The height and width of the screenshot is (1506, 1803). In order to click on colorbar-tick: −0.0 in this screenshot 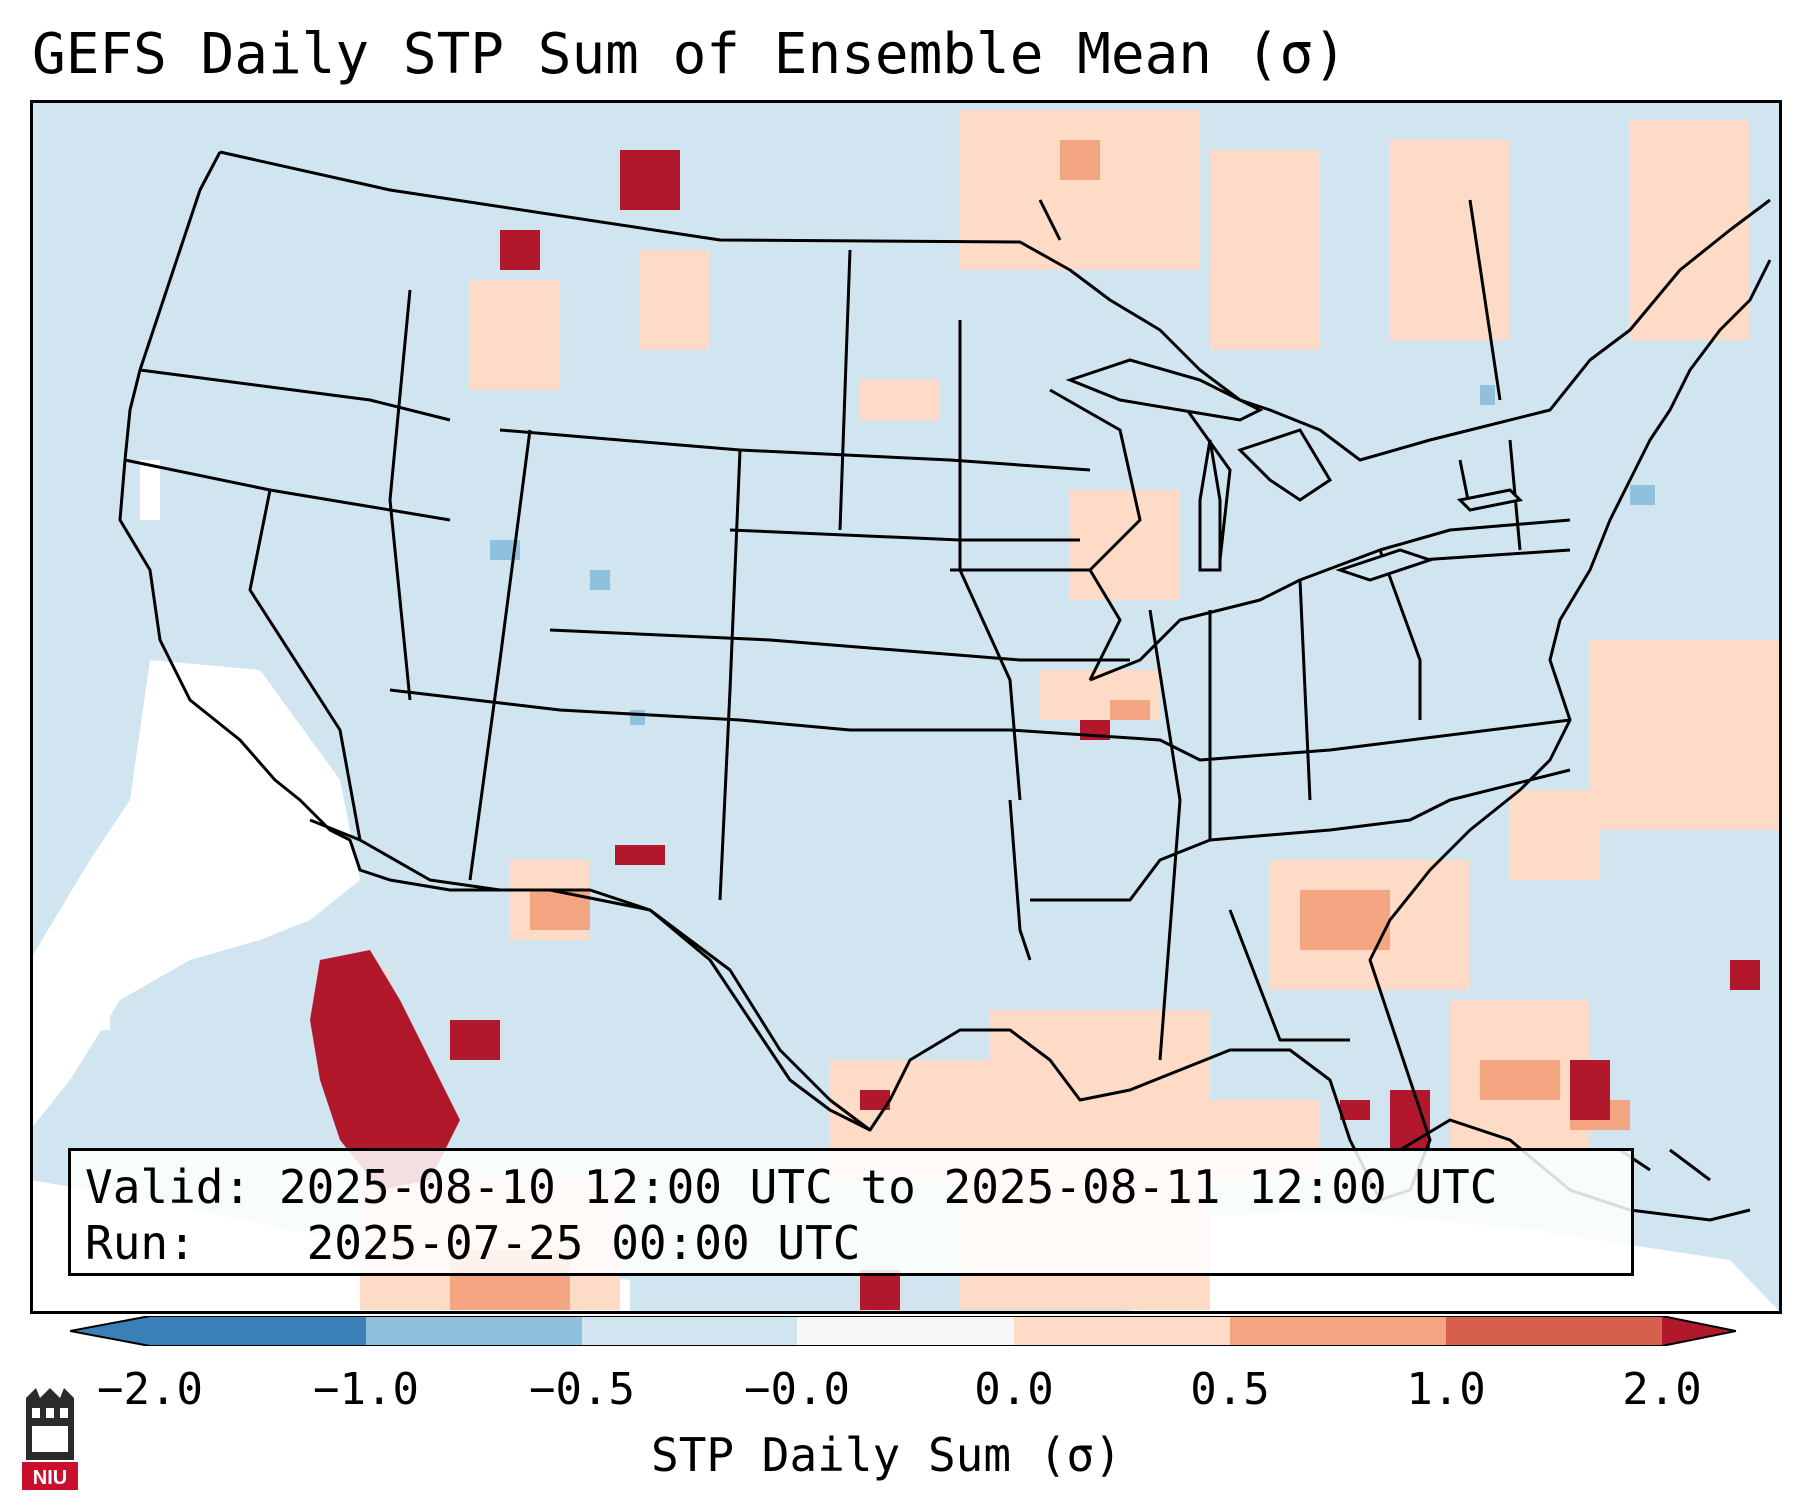, I will do `click(797, 1389)`.